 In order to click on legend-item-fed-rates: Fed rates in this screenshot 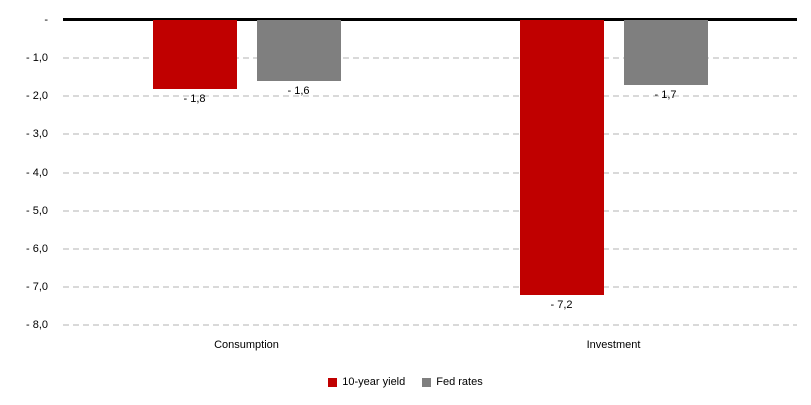, I will do `click(452, 382)`.